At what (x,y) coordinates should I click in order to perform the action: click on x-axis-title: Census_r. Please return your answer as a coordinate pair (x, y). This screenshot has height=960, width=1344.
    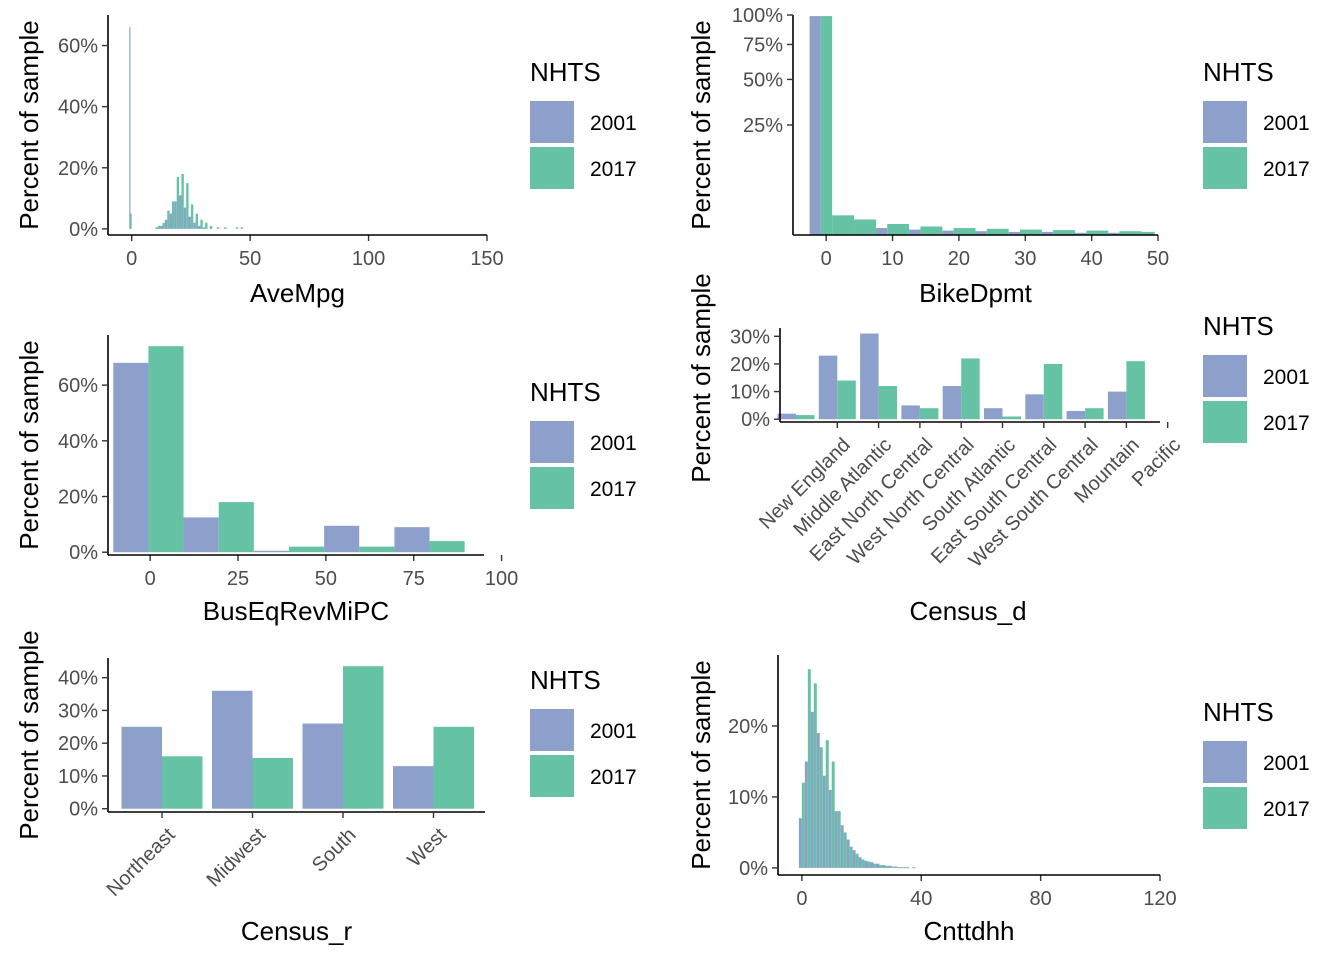
    Looking at the image, I should click on (297, 931).